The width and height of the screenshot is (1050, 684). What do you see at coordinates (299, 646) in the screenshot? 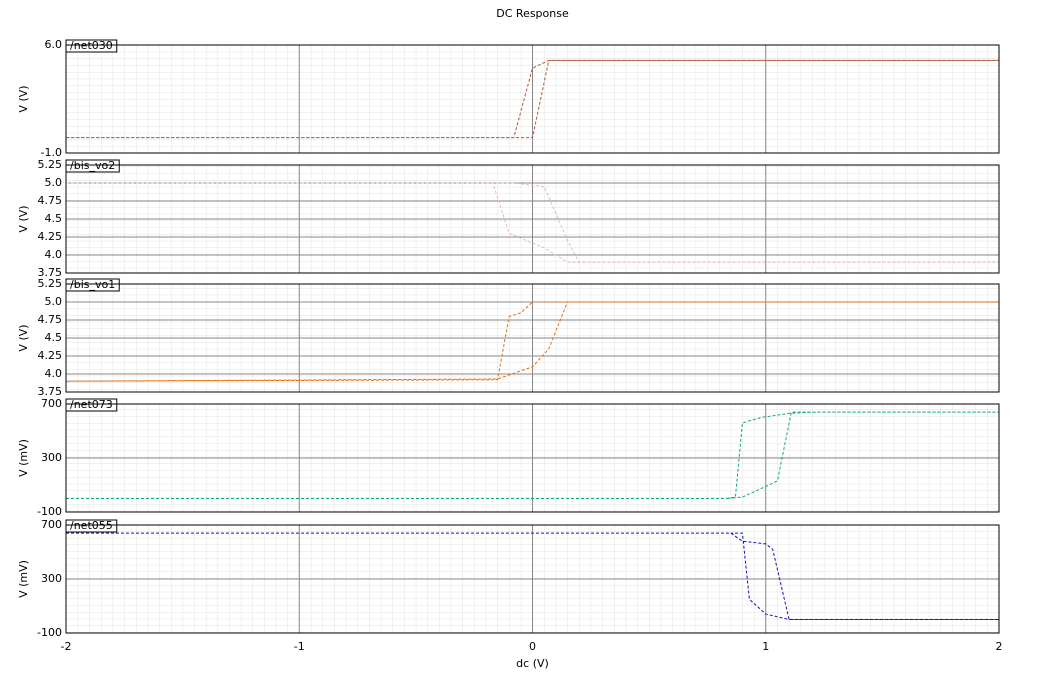
I see `x-tick-label: -1` at bounding box center [299, 646].